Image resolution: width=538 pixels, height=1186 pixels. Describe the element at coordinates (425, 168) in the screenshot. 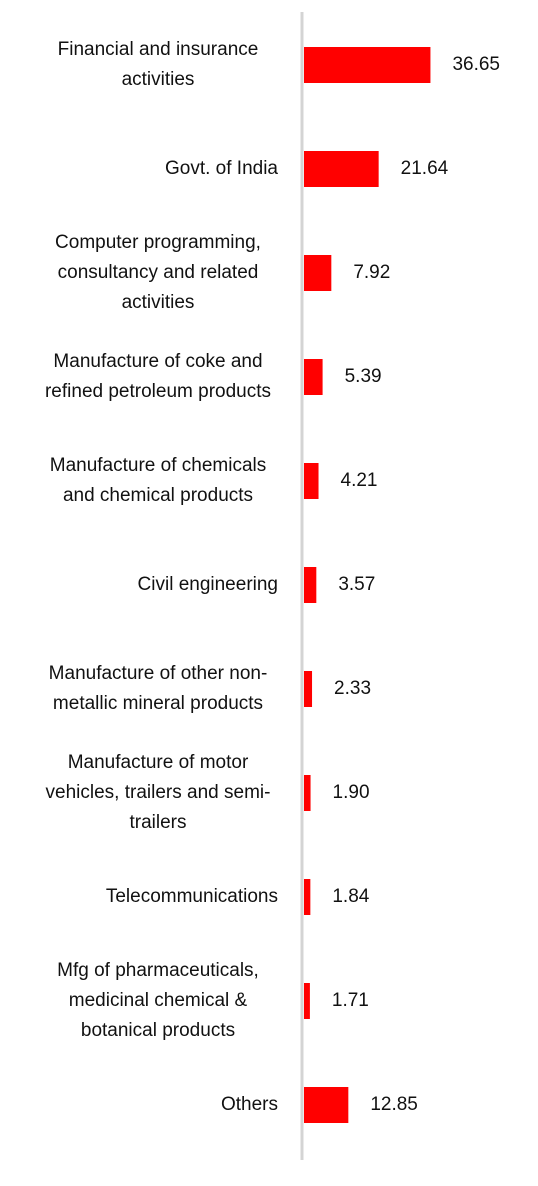

I see `value-label: 21.64` at that location.